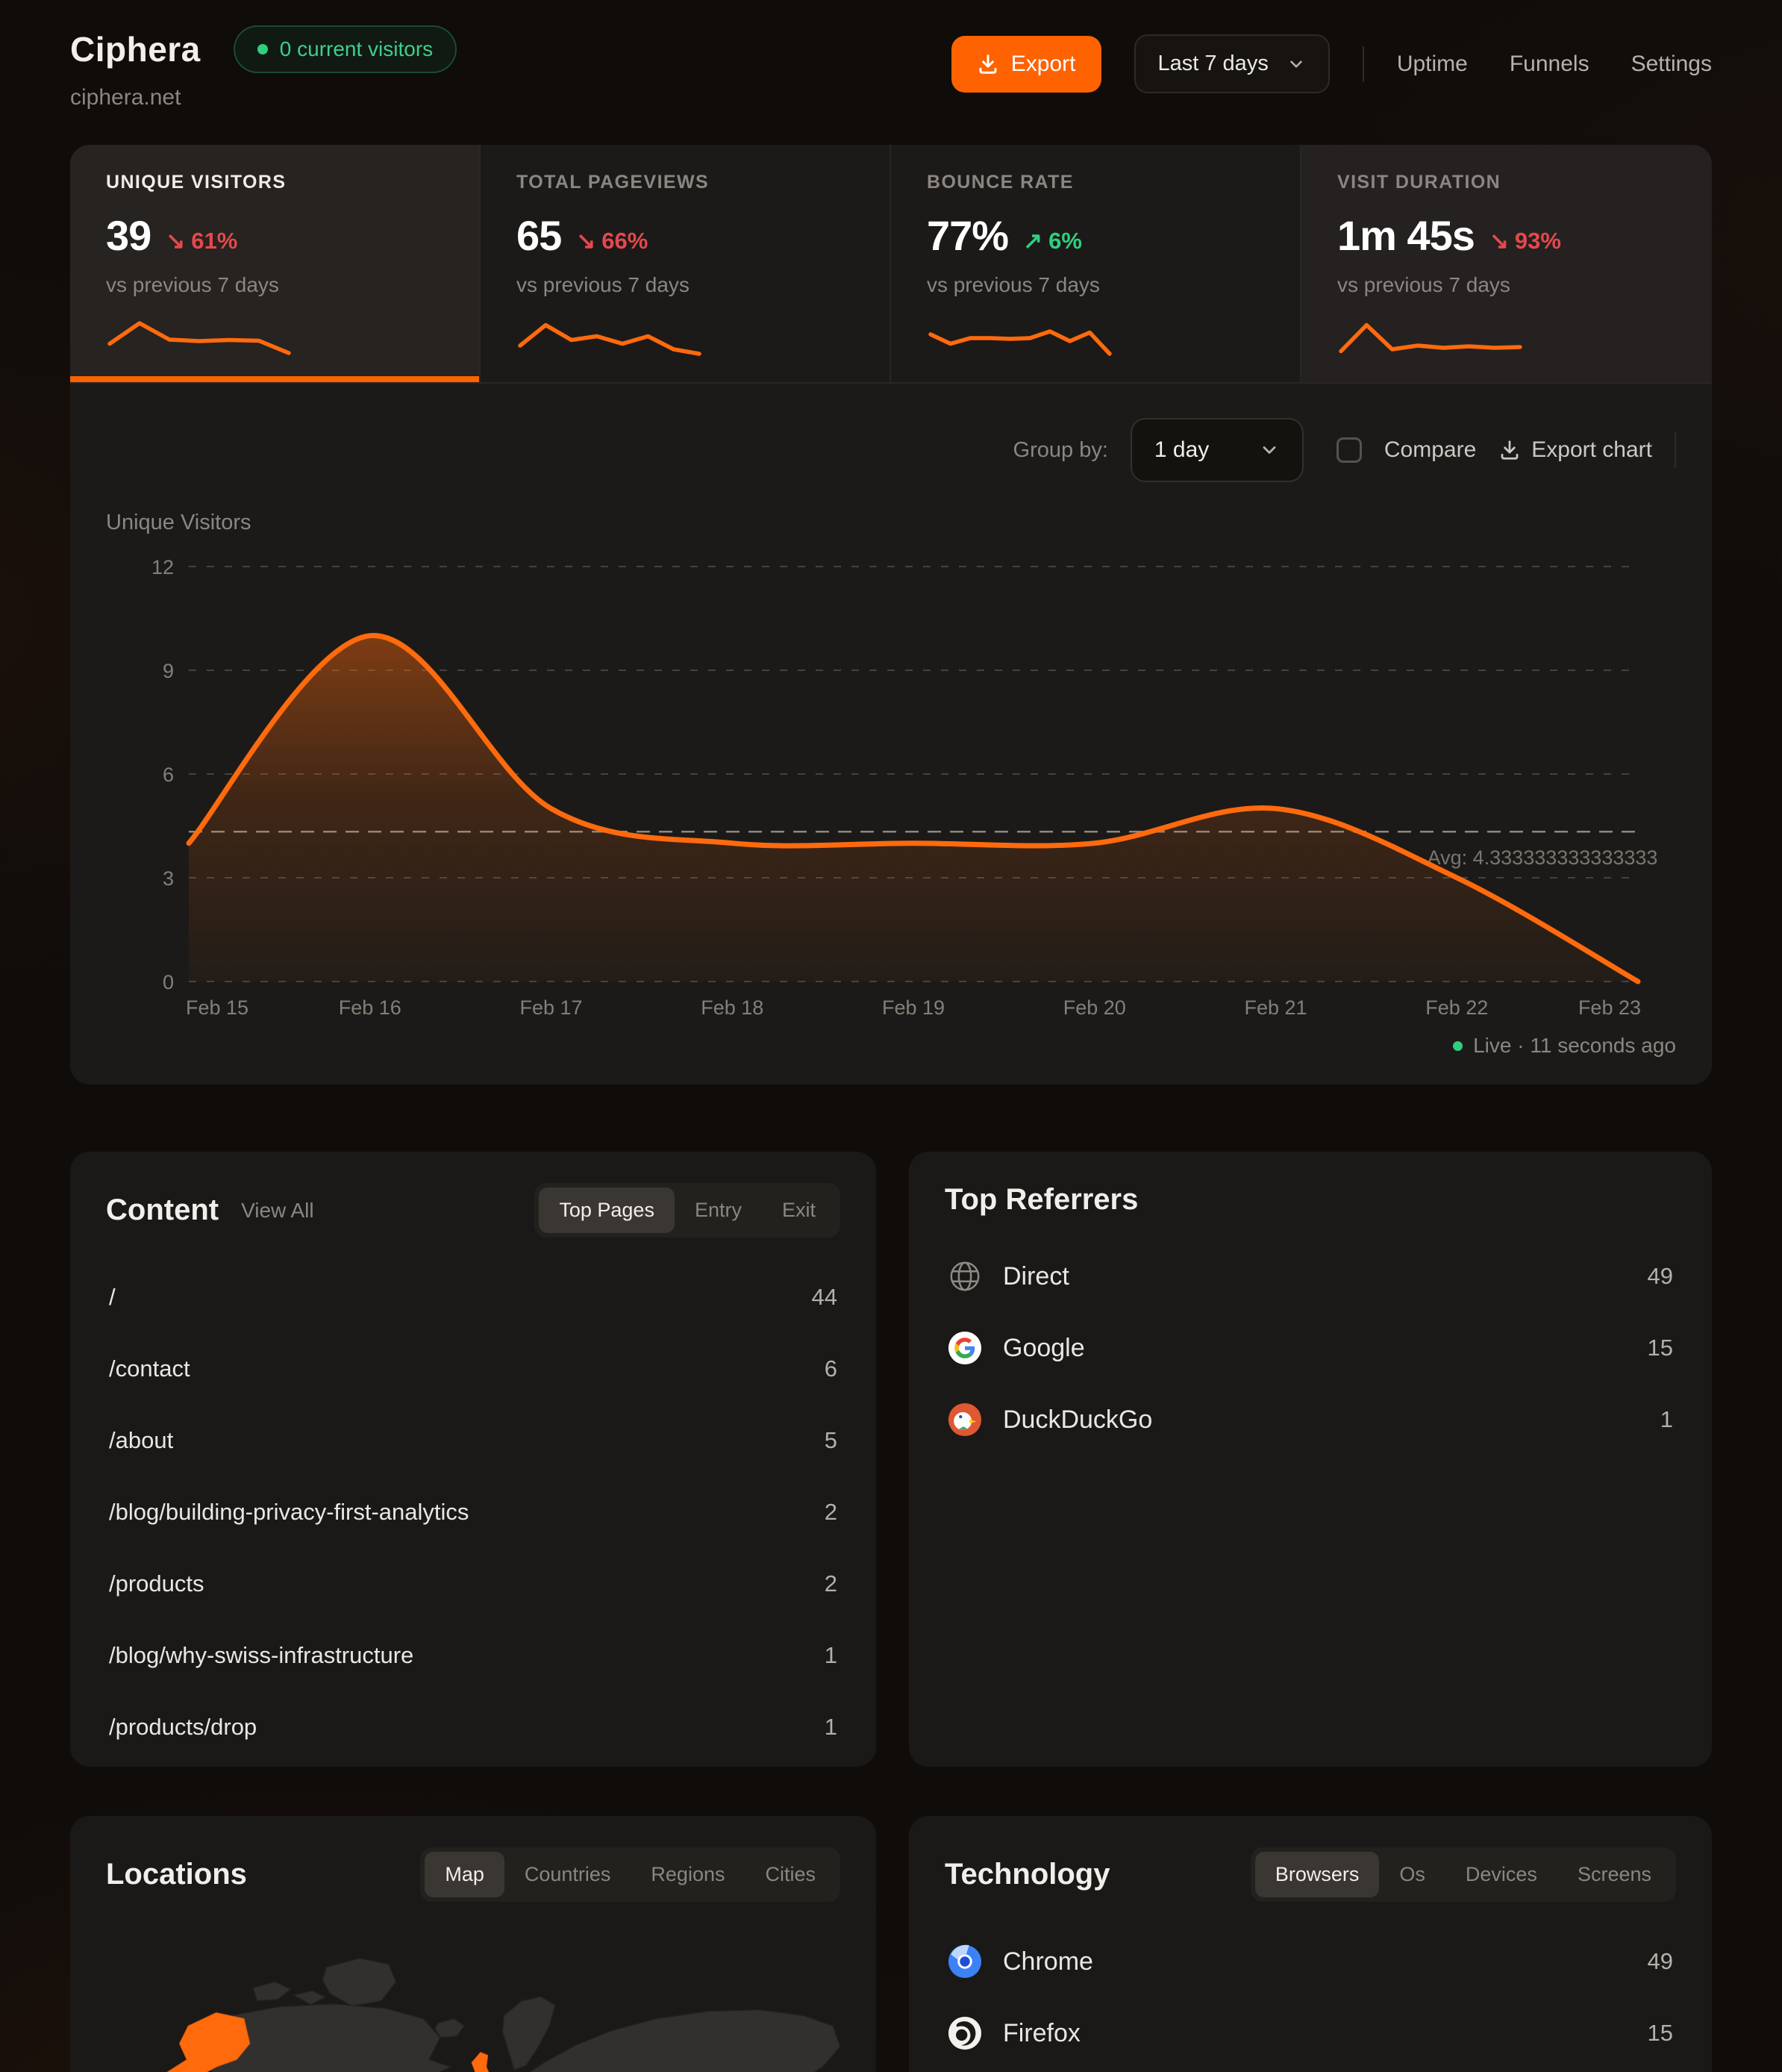 This screenshot has width=1782, height=2072. Describe the element at coordinates (217, 1007) in the screenshot. I see `svg-text: Feb 15` at that location.